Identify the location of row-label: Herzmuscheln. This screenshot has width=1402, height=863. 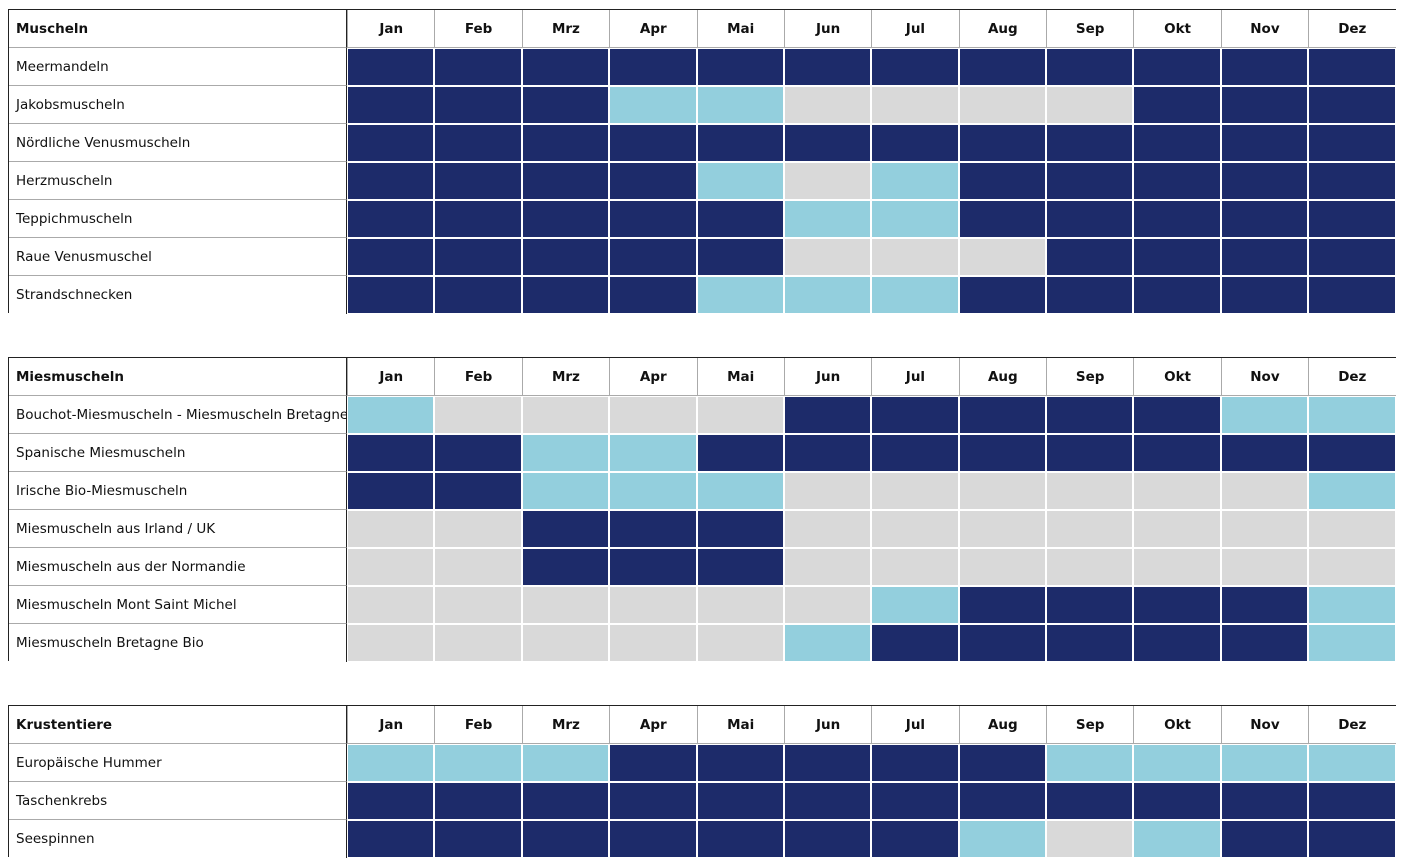
(178, 181).